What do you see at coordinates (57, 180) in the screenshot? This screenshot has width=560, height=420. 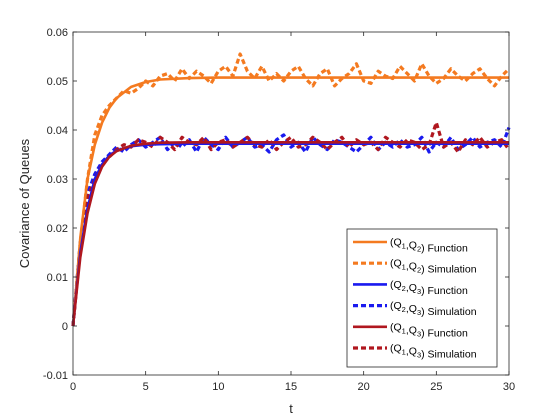 I see `y-tick-label: 0.03` at bounding box center [57, 180].